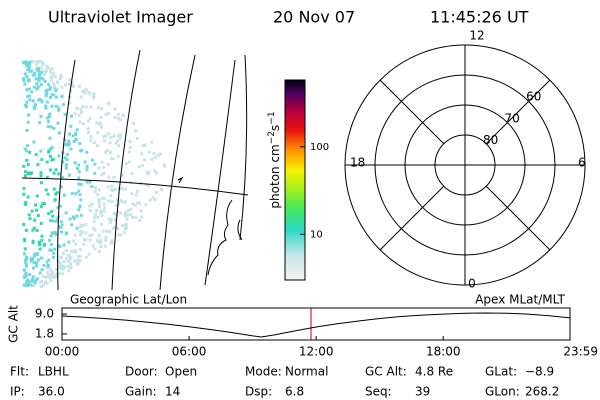 The image size is (600, 400). Describe the element at coordinates (141, 372) in the screenshot. I see `field-label: Door:` at that location.